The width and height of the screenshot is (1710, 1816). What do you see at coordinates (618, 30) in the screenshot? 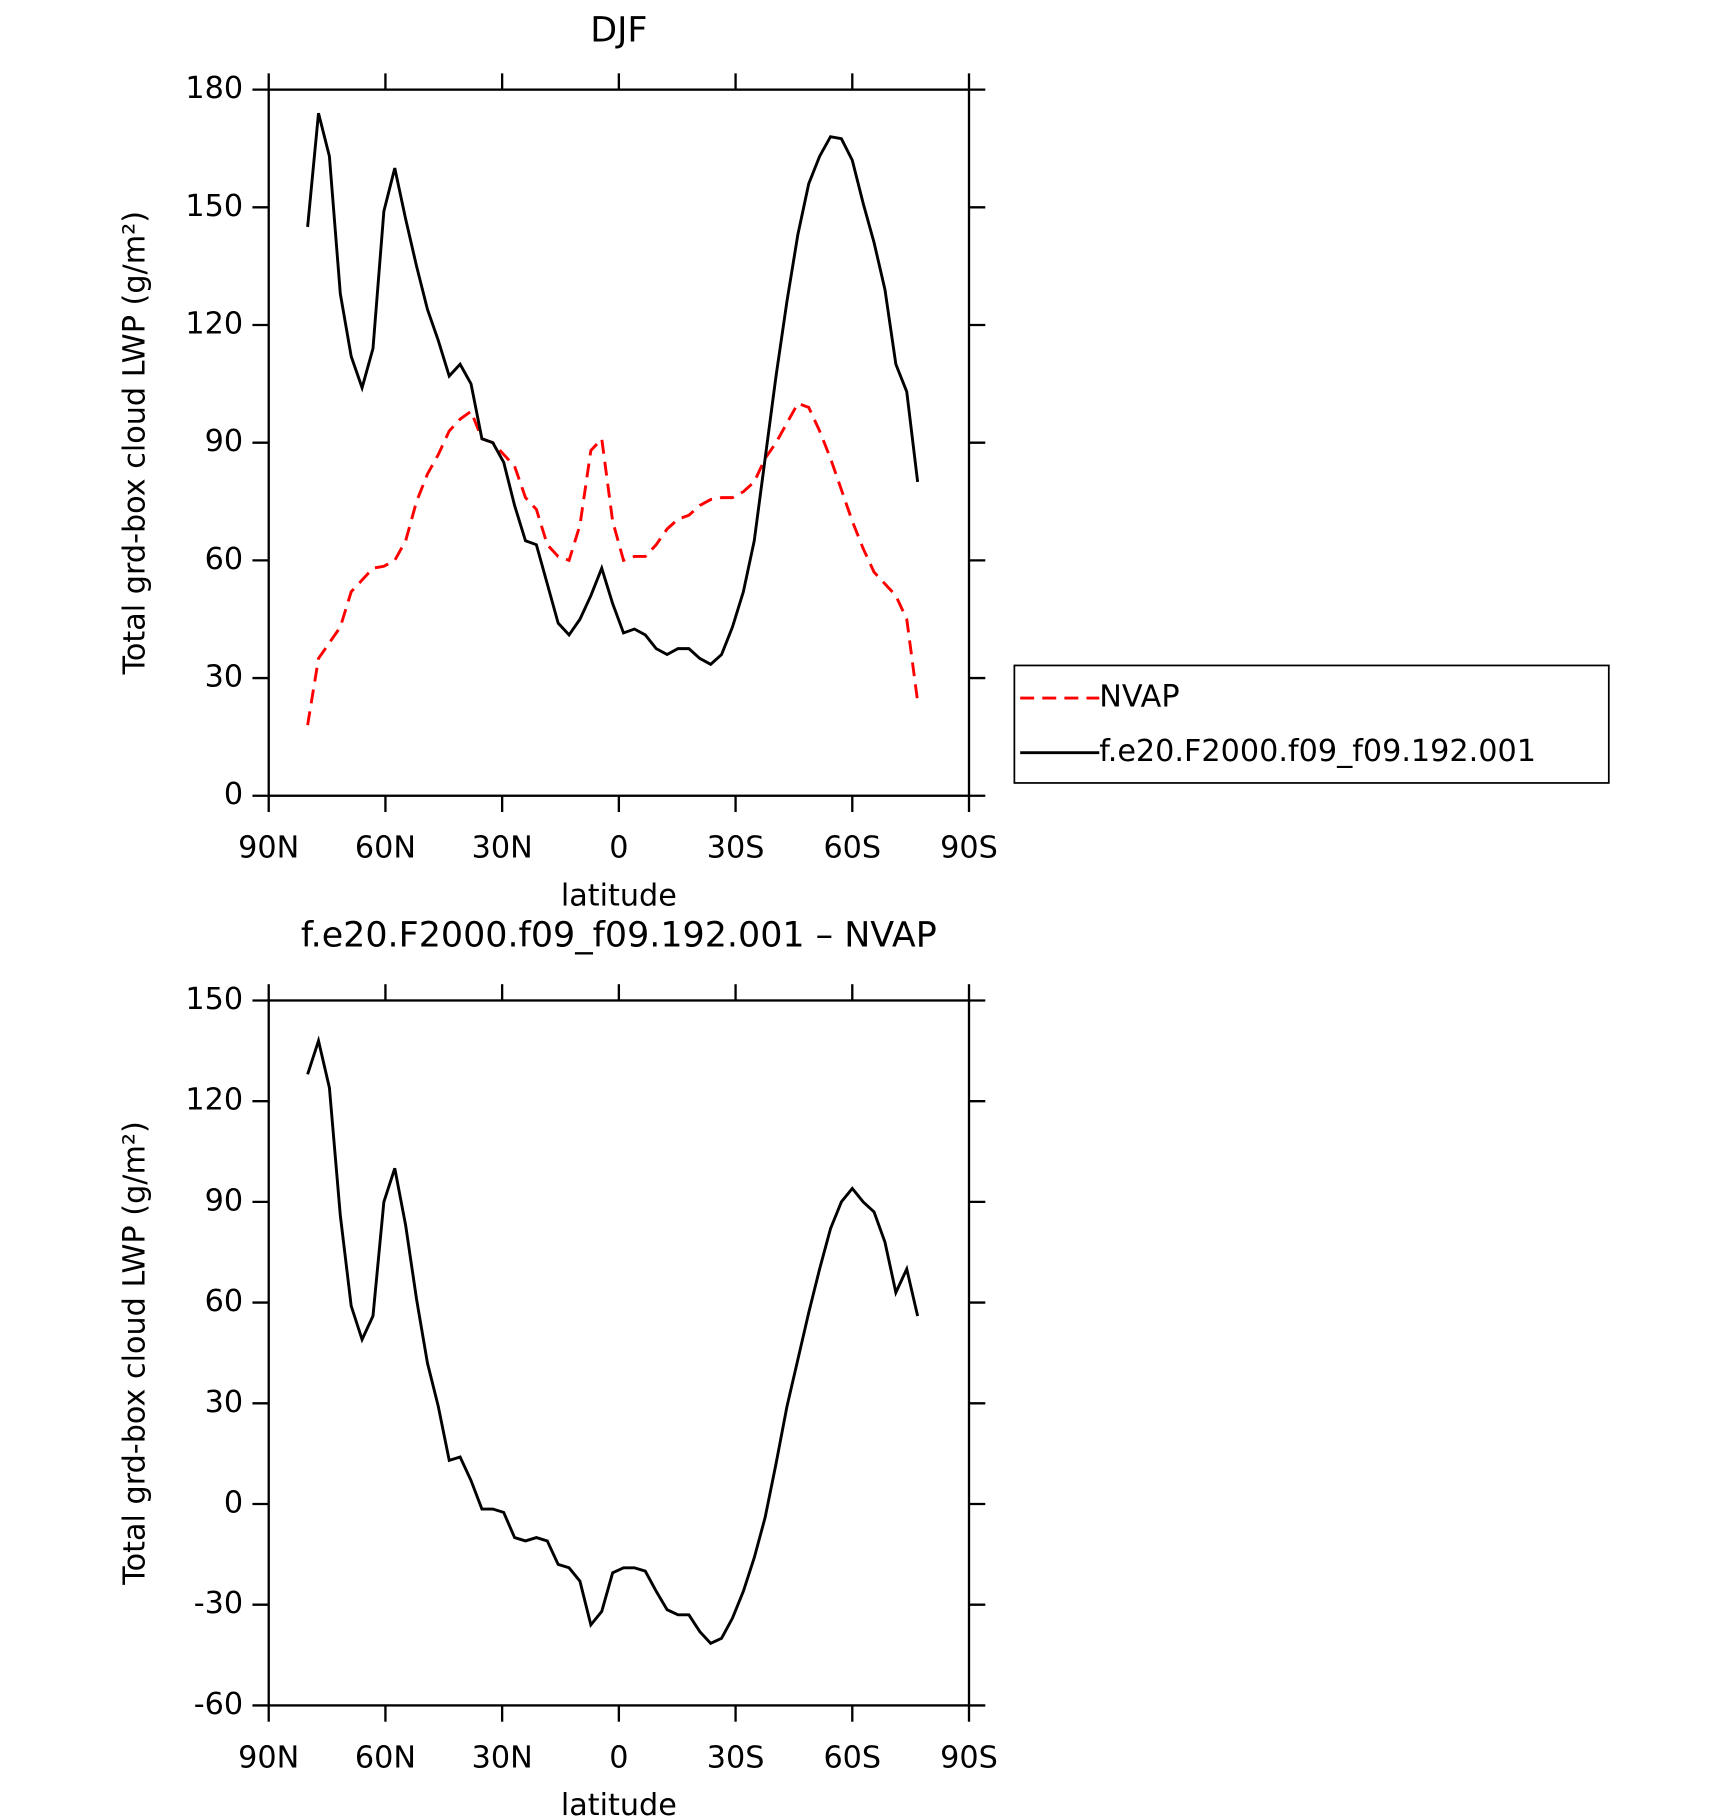
I see `chart-title: DJF` at bounding box center [618, 30].